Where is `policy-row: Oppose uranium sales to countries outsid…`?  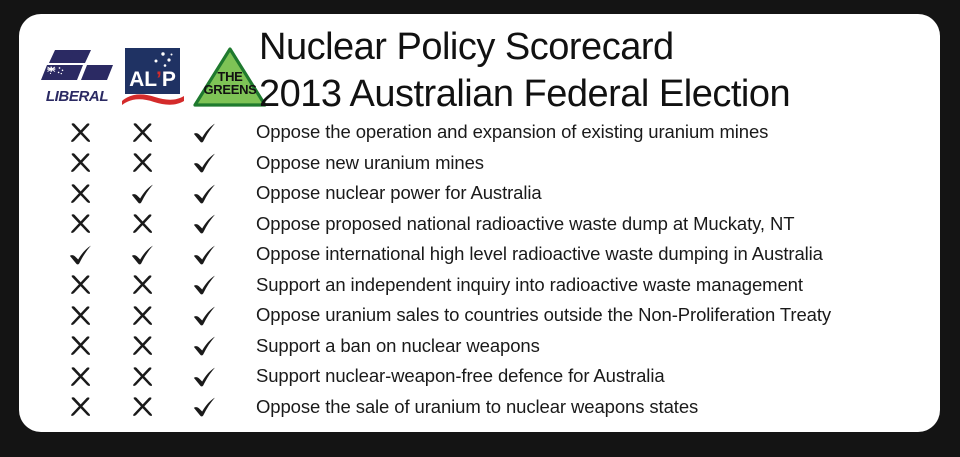
policy-row: Oppose uranium sales to countries outsid… is located at coordinates (479, 315).